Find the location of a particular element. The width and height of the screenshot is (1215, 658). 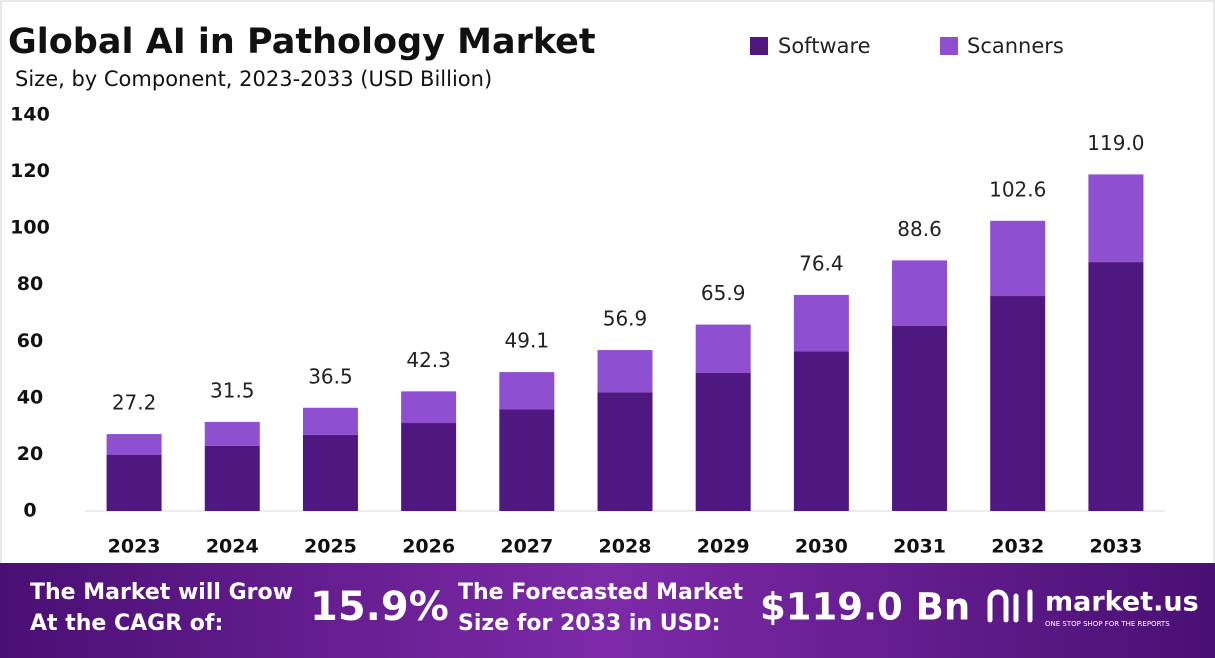

footer-cagr: 15.9% is located at coordinates (379, 607).